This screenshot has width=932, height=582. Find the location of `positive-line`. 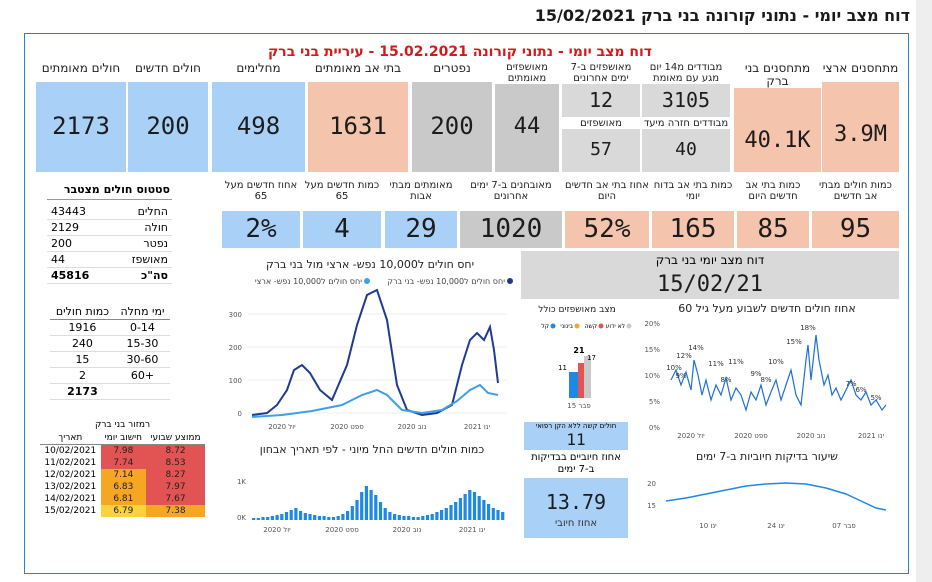

positive-line is located at coordinates (776, 496).